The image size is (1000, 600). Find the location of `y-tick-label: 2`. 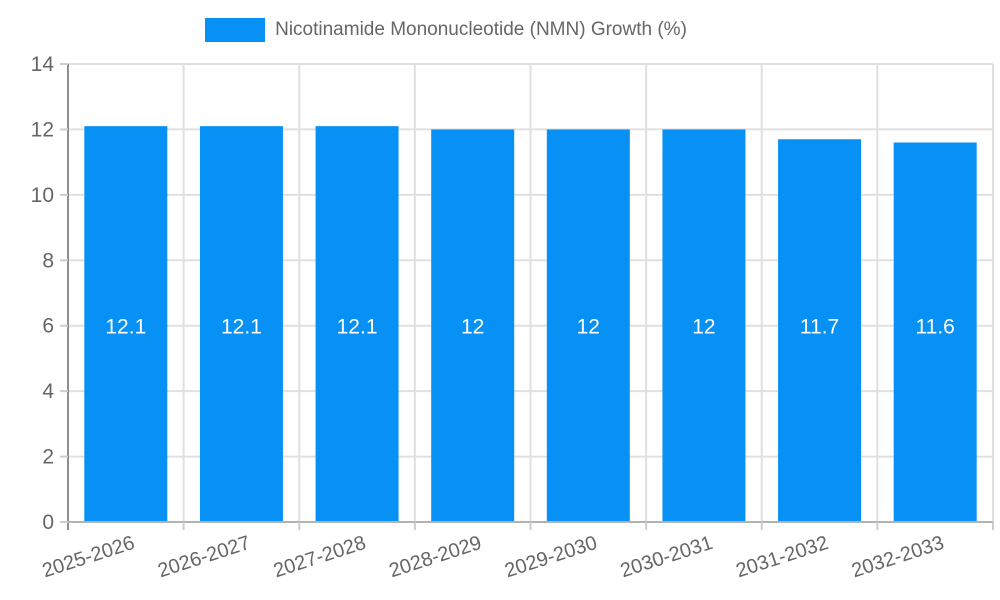

y-tick-label: 2 is located at coordinates (48, 457).